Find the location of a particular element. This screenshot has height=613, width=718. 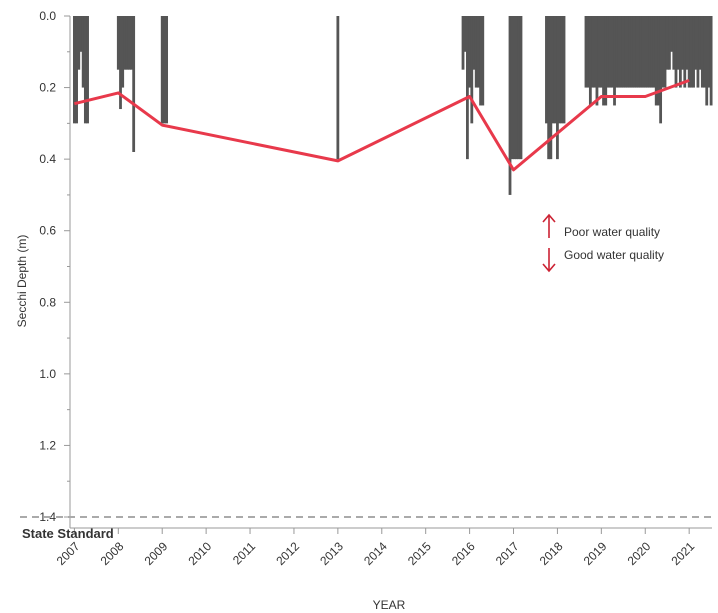

x-tick-label: 2009 is located at coordinates (156, 553).